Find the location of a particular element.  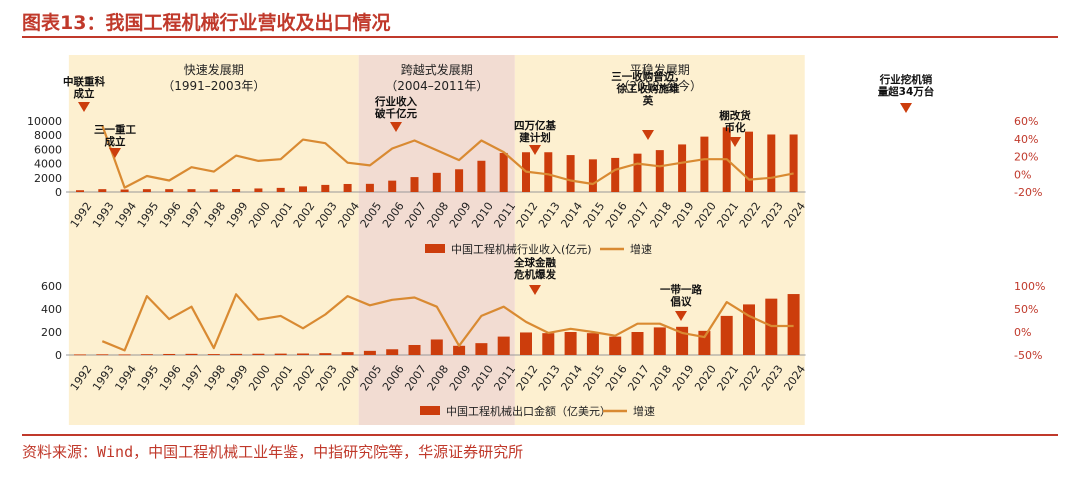

annotation-text: 倡议 is located at coordinates (681, 301).